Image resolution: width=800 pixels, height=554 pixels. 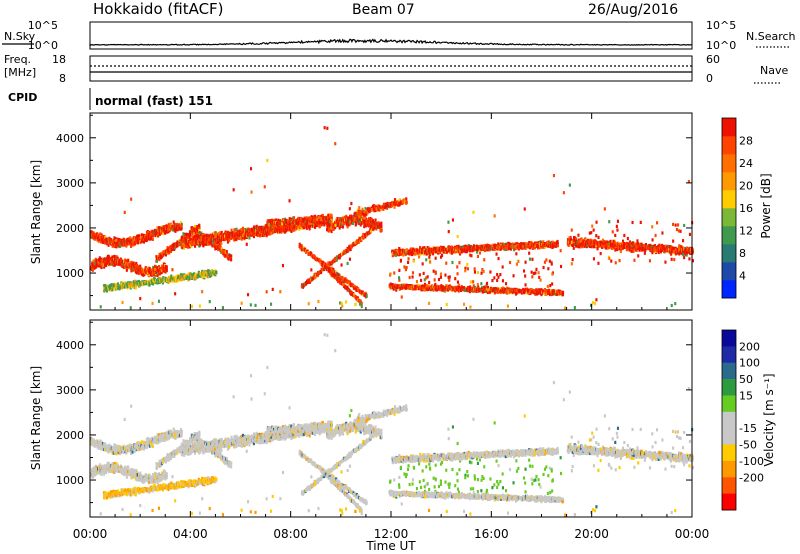 I want to click on cpid-text: normal (fast) 151, so click(x=154, y=101).